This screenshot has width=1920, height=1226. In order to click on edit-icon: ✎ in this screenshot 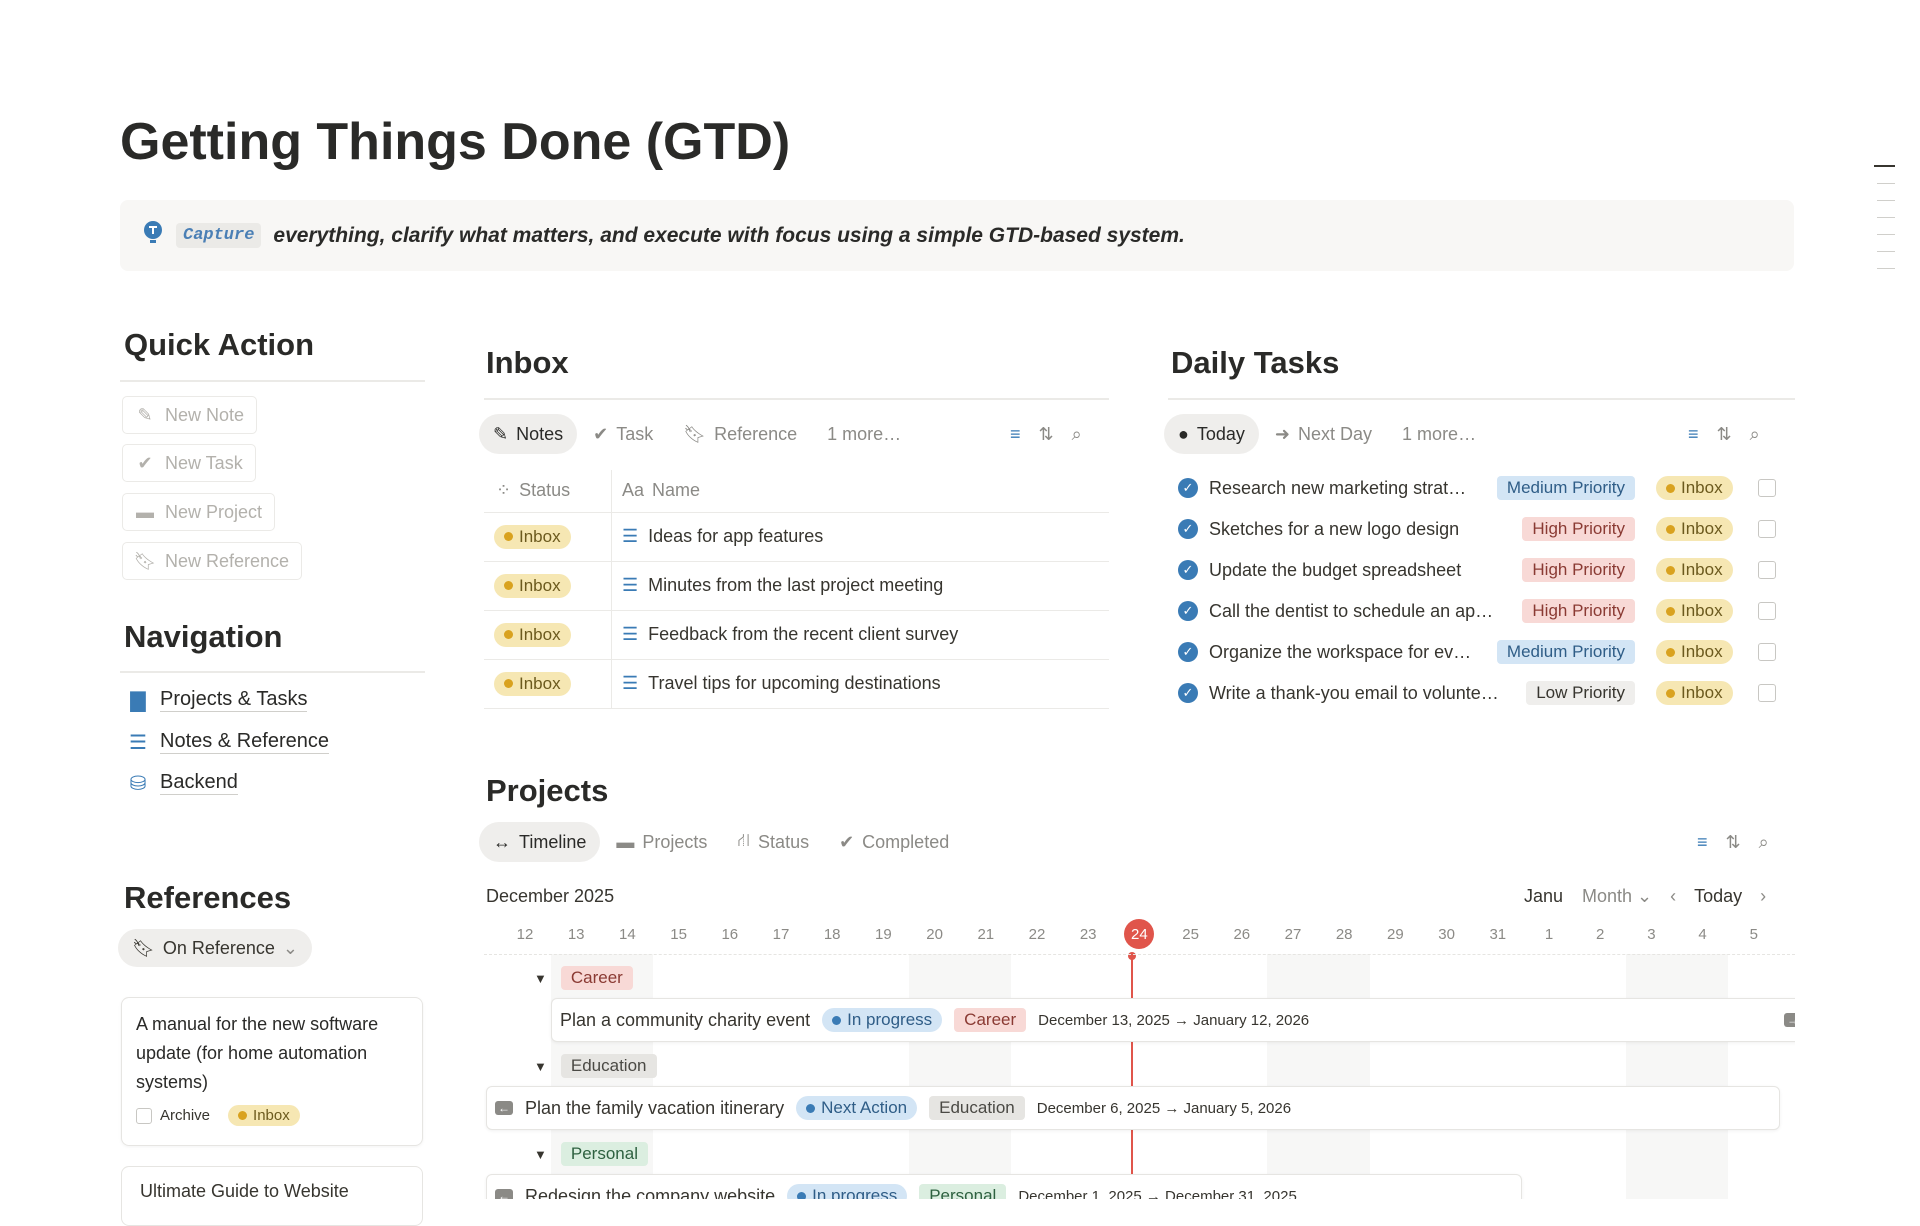, I will do `click(501, 433)`.